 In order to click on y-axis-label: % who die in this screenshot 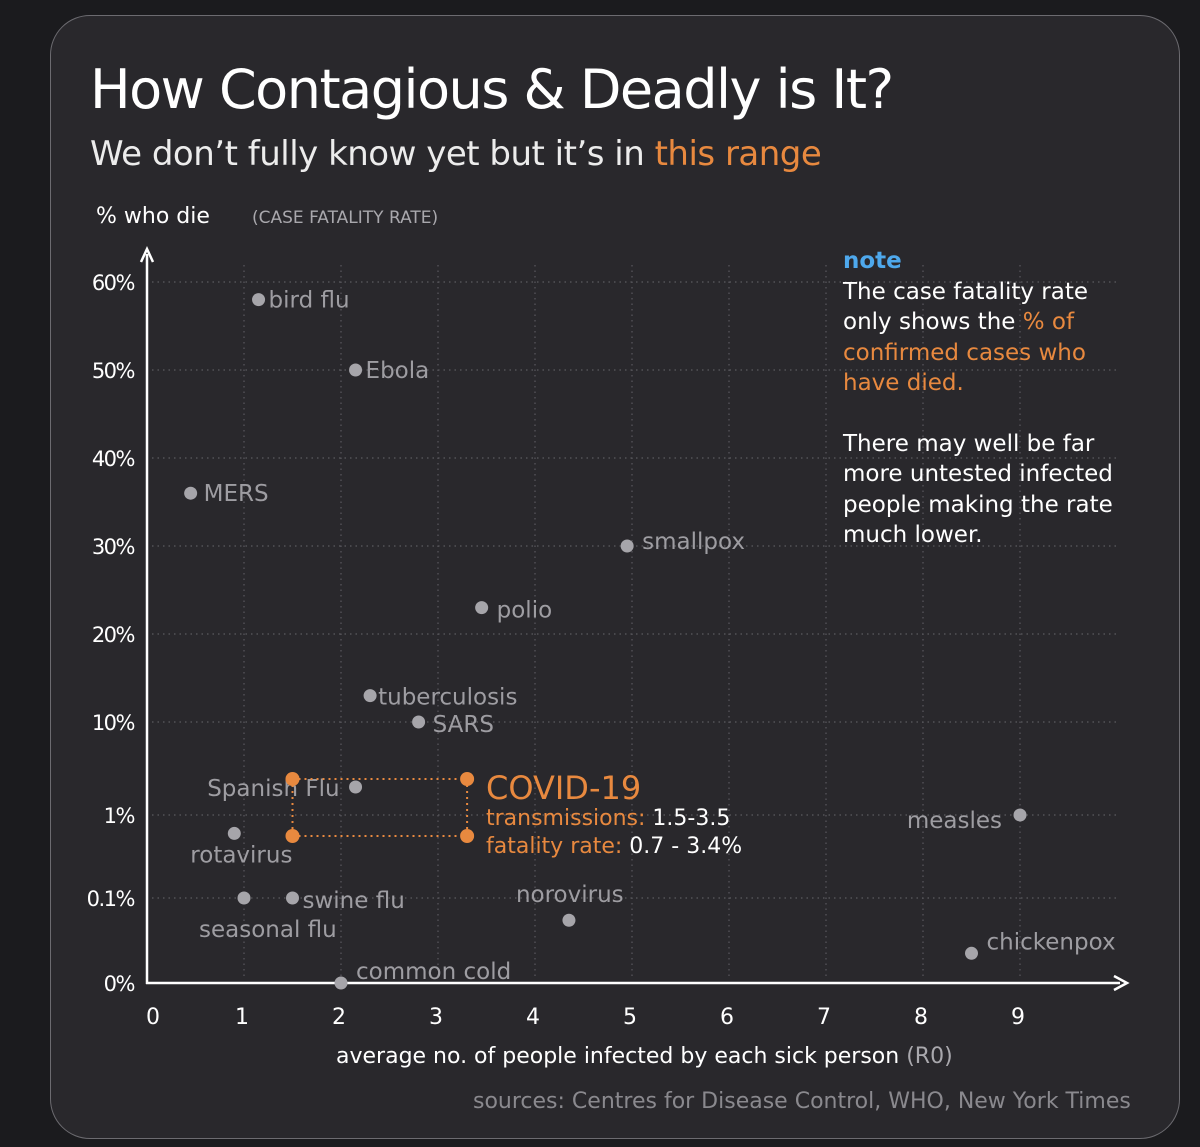, I will do `click(153, 216)`.